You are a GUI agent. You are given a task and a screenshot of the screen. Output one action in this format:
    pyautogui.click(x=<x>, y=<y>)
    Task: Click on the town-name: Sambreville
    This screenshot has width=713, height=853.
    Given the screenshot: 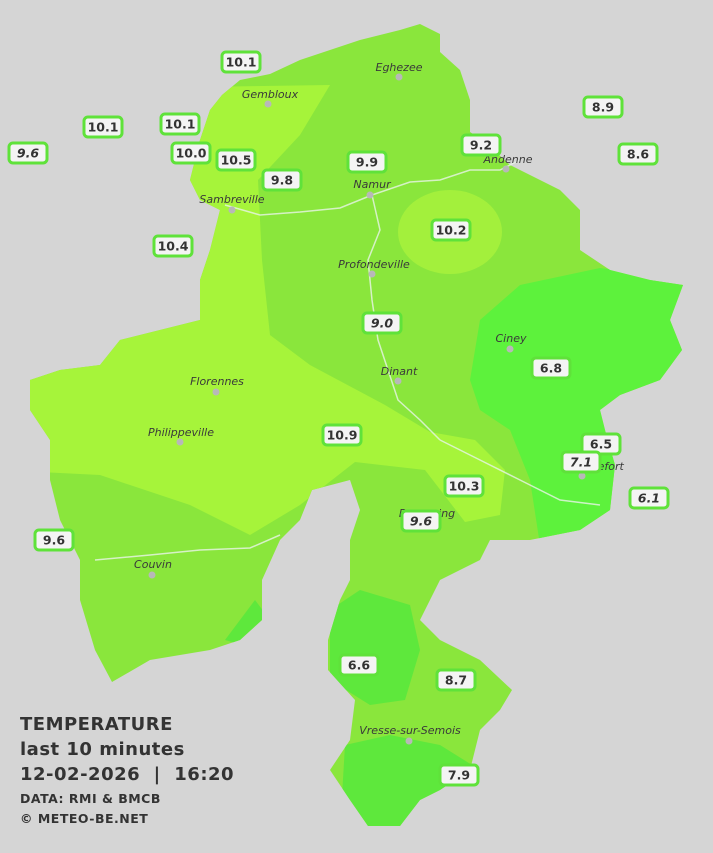 What is the action you would take?
    pyautogui.click(x=231, y=199)
    